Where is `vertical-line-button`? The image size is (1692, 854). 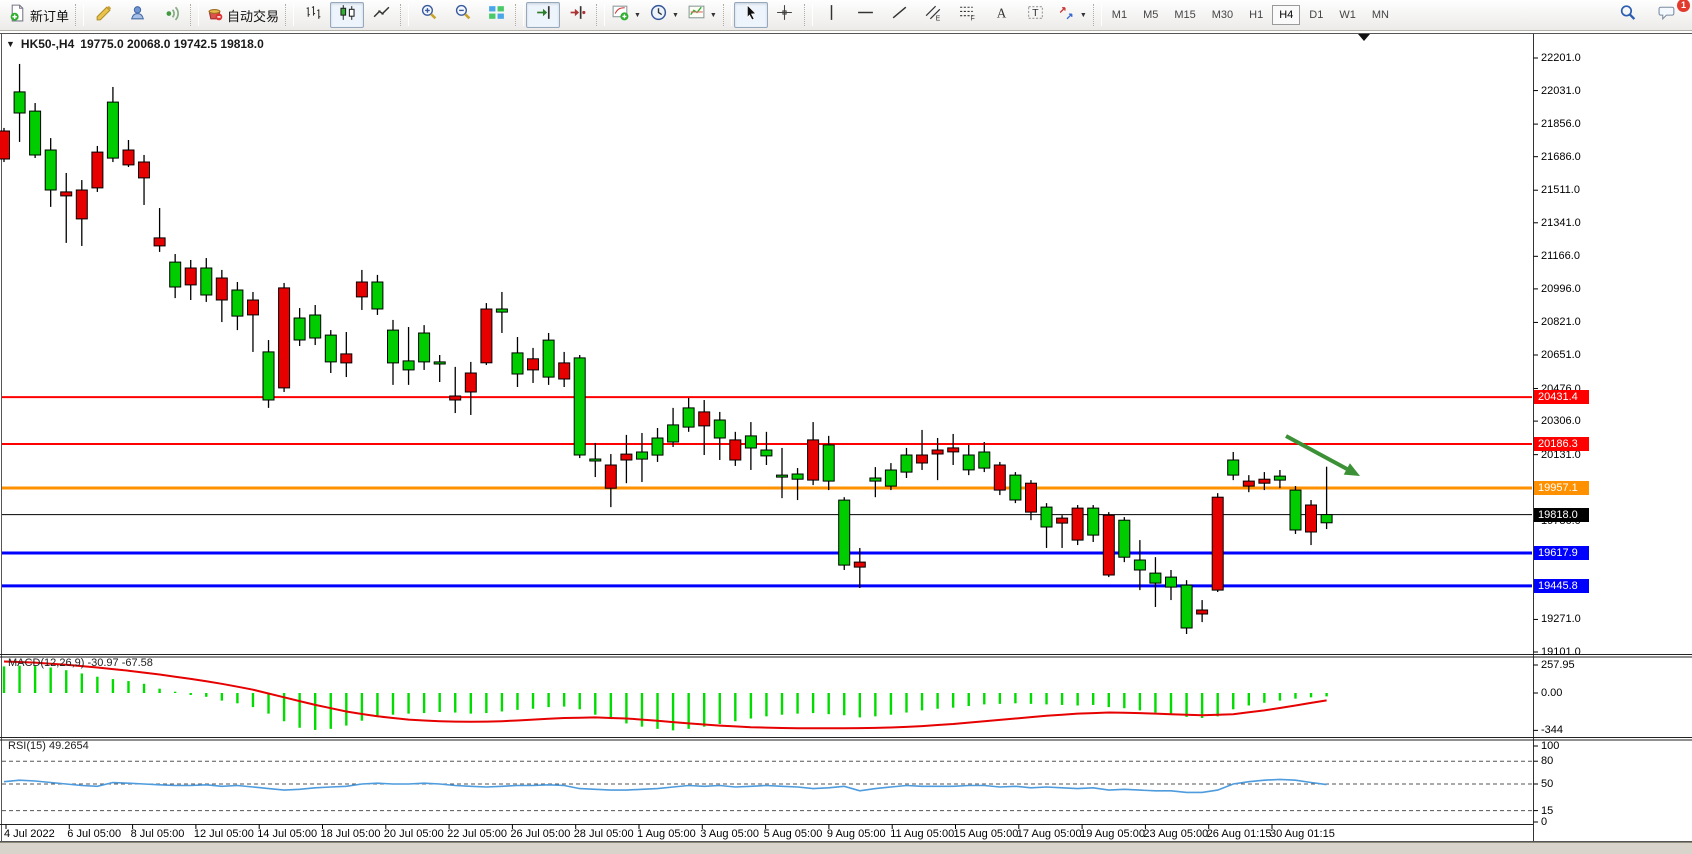 vertical-line-button is located at coordinates (832, 15).